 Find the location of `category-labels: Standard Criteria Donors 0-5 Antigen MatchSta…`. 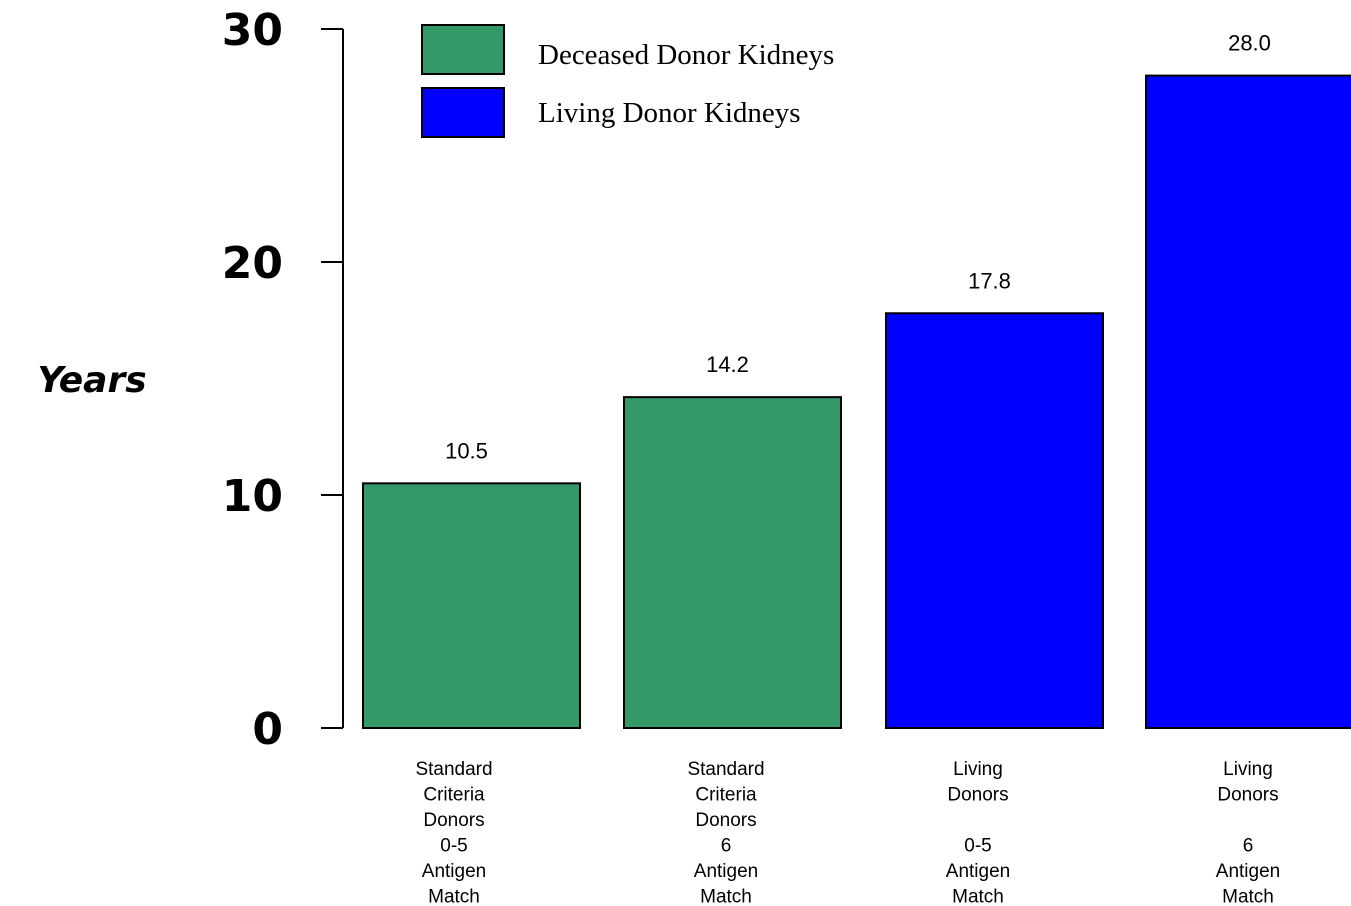

category-labels: Standard Criteria Donors 0-5 Antigen MatchSta… is located at coordinates (847, 832).